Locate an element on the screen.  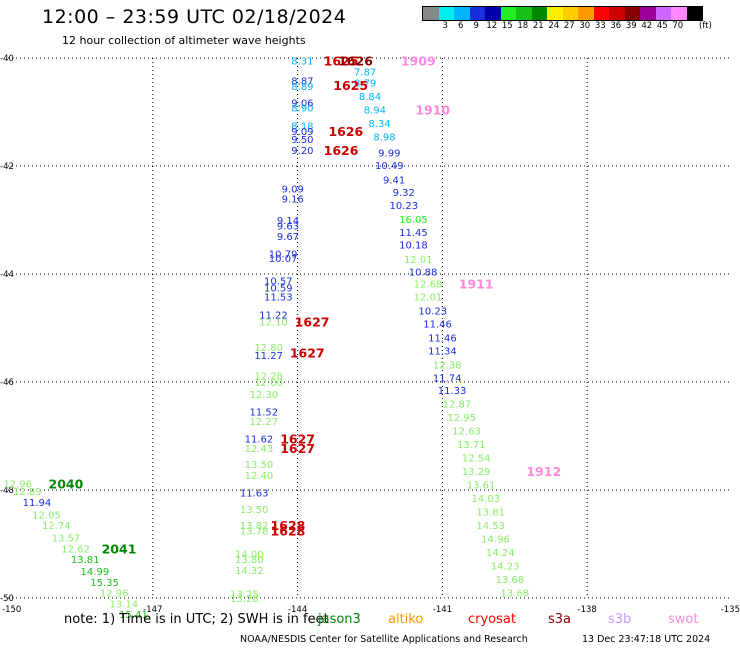
wave-height-label: 14.96 is located at coordinates (495, 540).